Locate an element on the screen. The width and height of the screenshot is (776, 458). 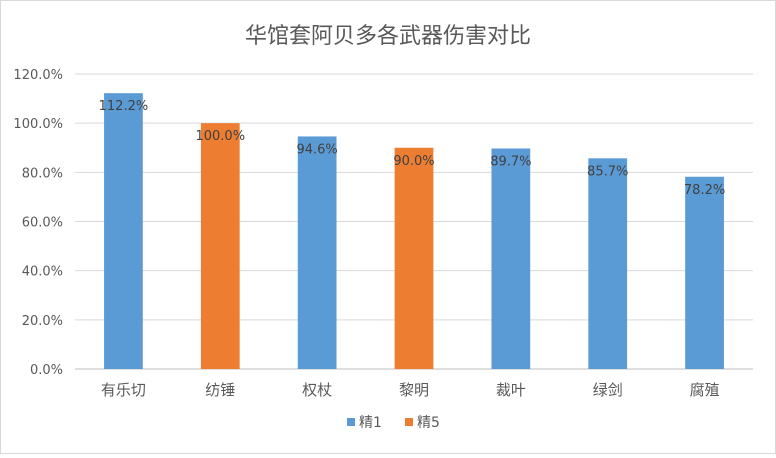
data-label: 89.7% is located at coordinates (510, 161).